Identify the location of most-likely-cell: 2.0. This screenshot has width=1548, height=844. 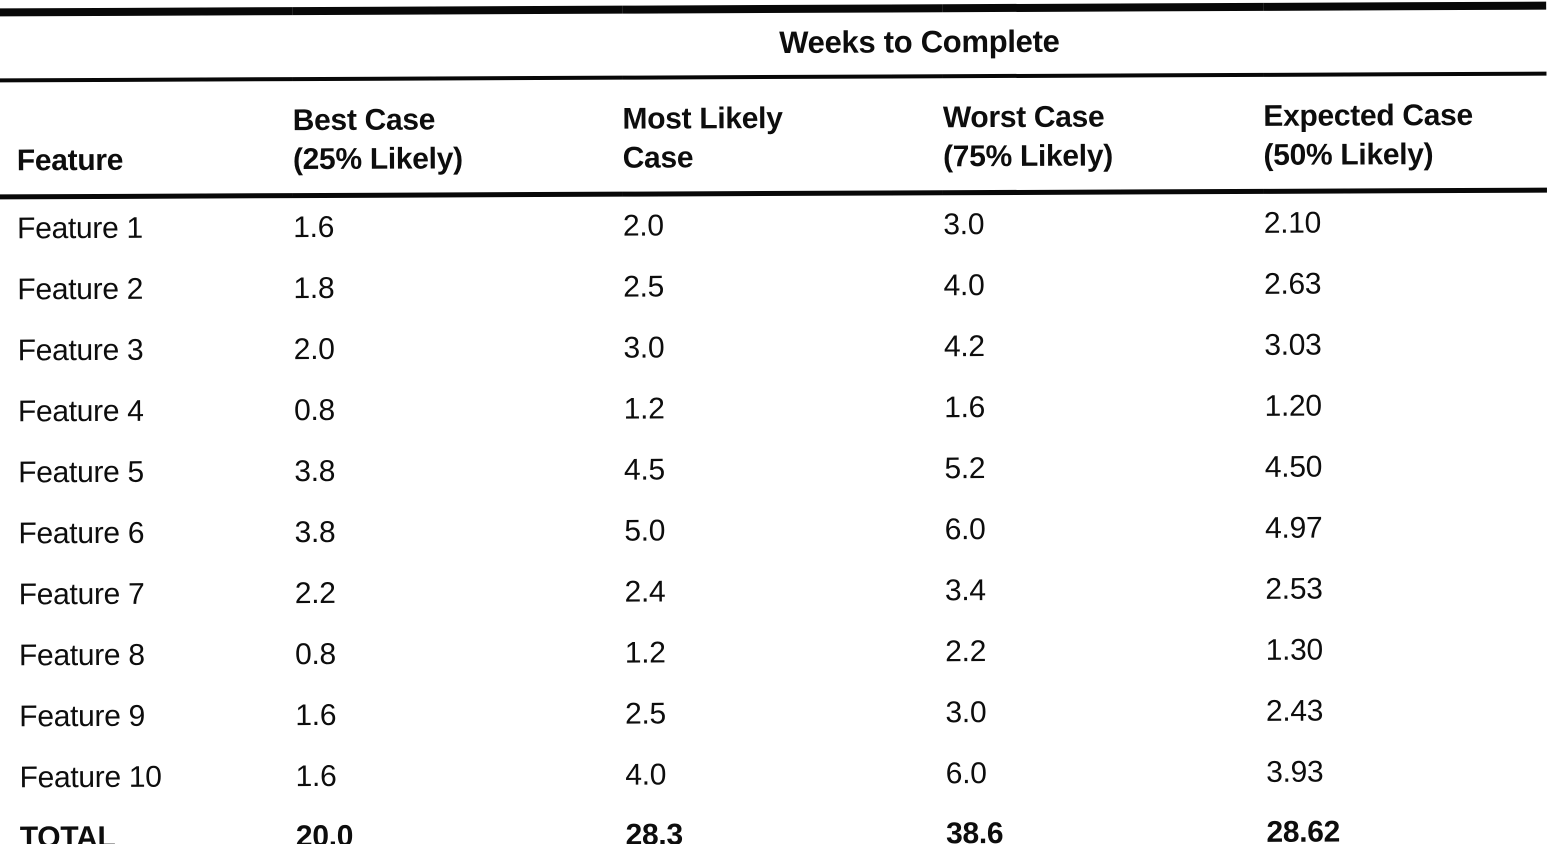
(643, 226).